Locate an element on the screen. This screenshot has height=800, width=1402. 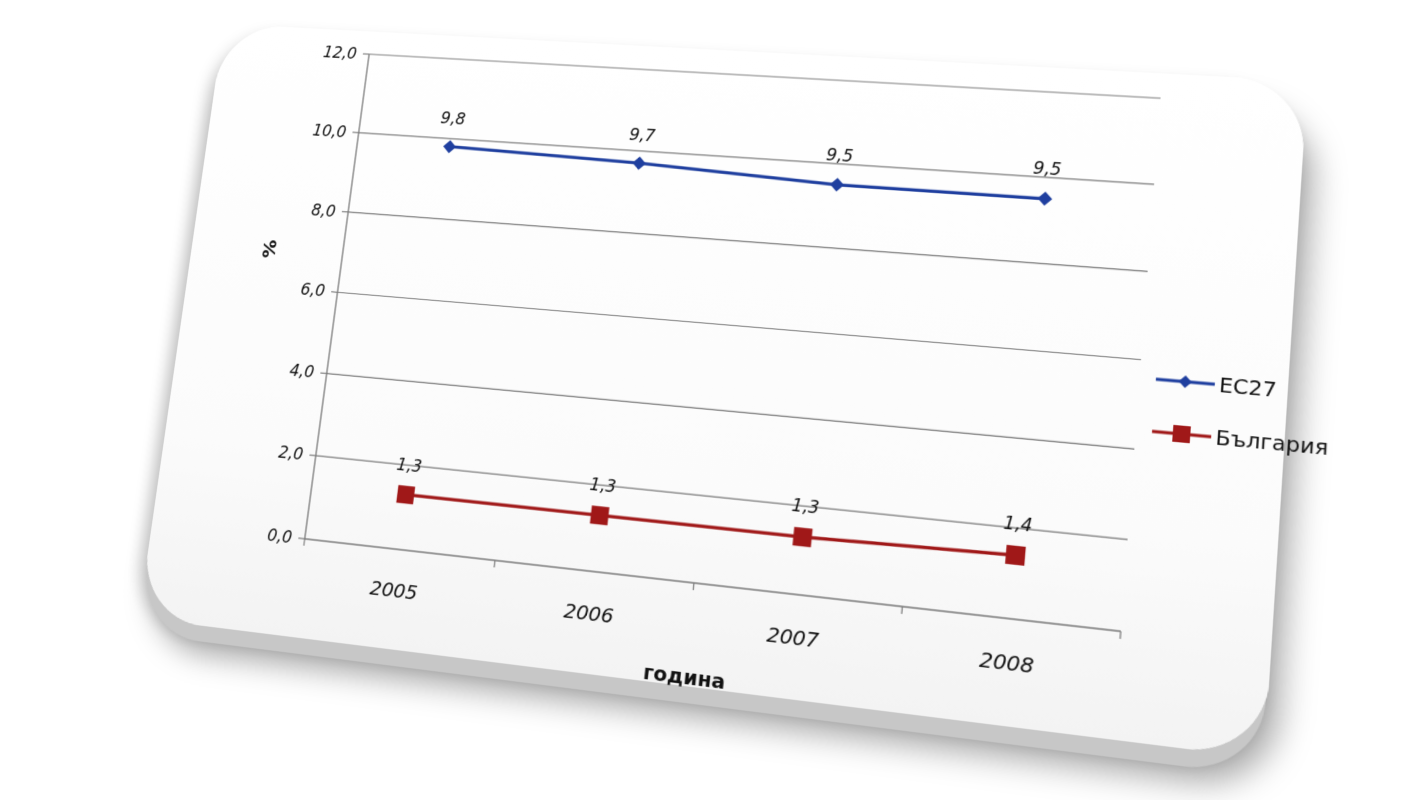
y-tick-label: 12,0 is located at coordinates (340, 53).